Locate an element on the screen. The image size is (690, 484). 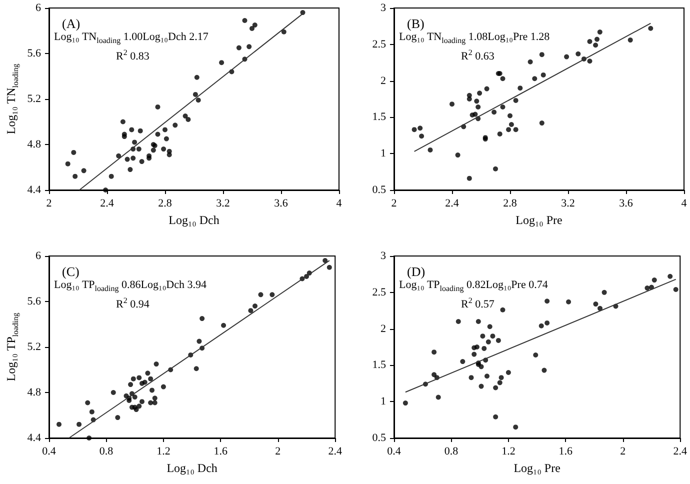
annotation: Log₁₀ TN$_{loading}$ 1.00Log₁₀Dch 2.17 is located at coordinates (131, 38).